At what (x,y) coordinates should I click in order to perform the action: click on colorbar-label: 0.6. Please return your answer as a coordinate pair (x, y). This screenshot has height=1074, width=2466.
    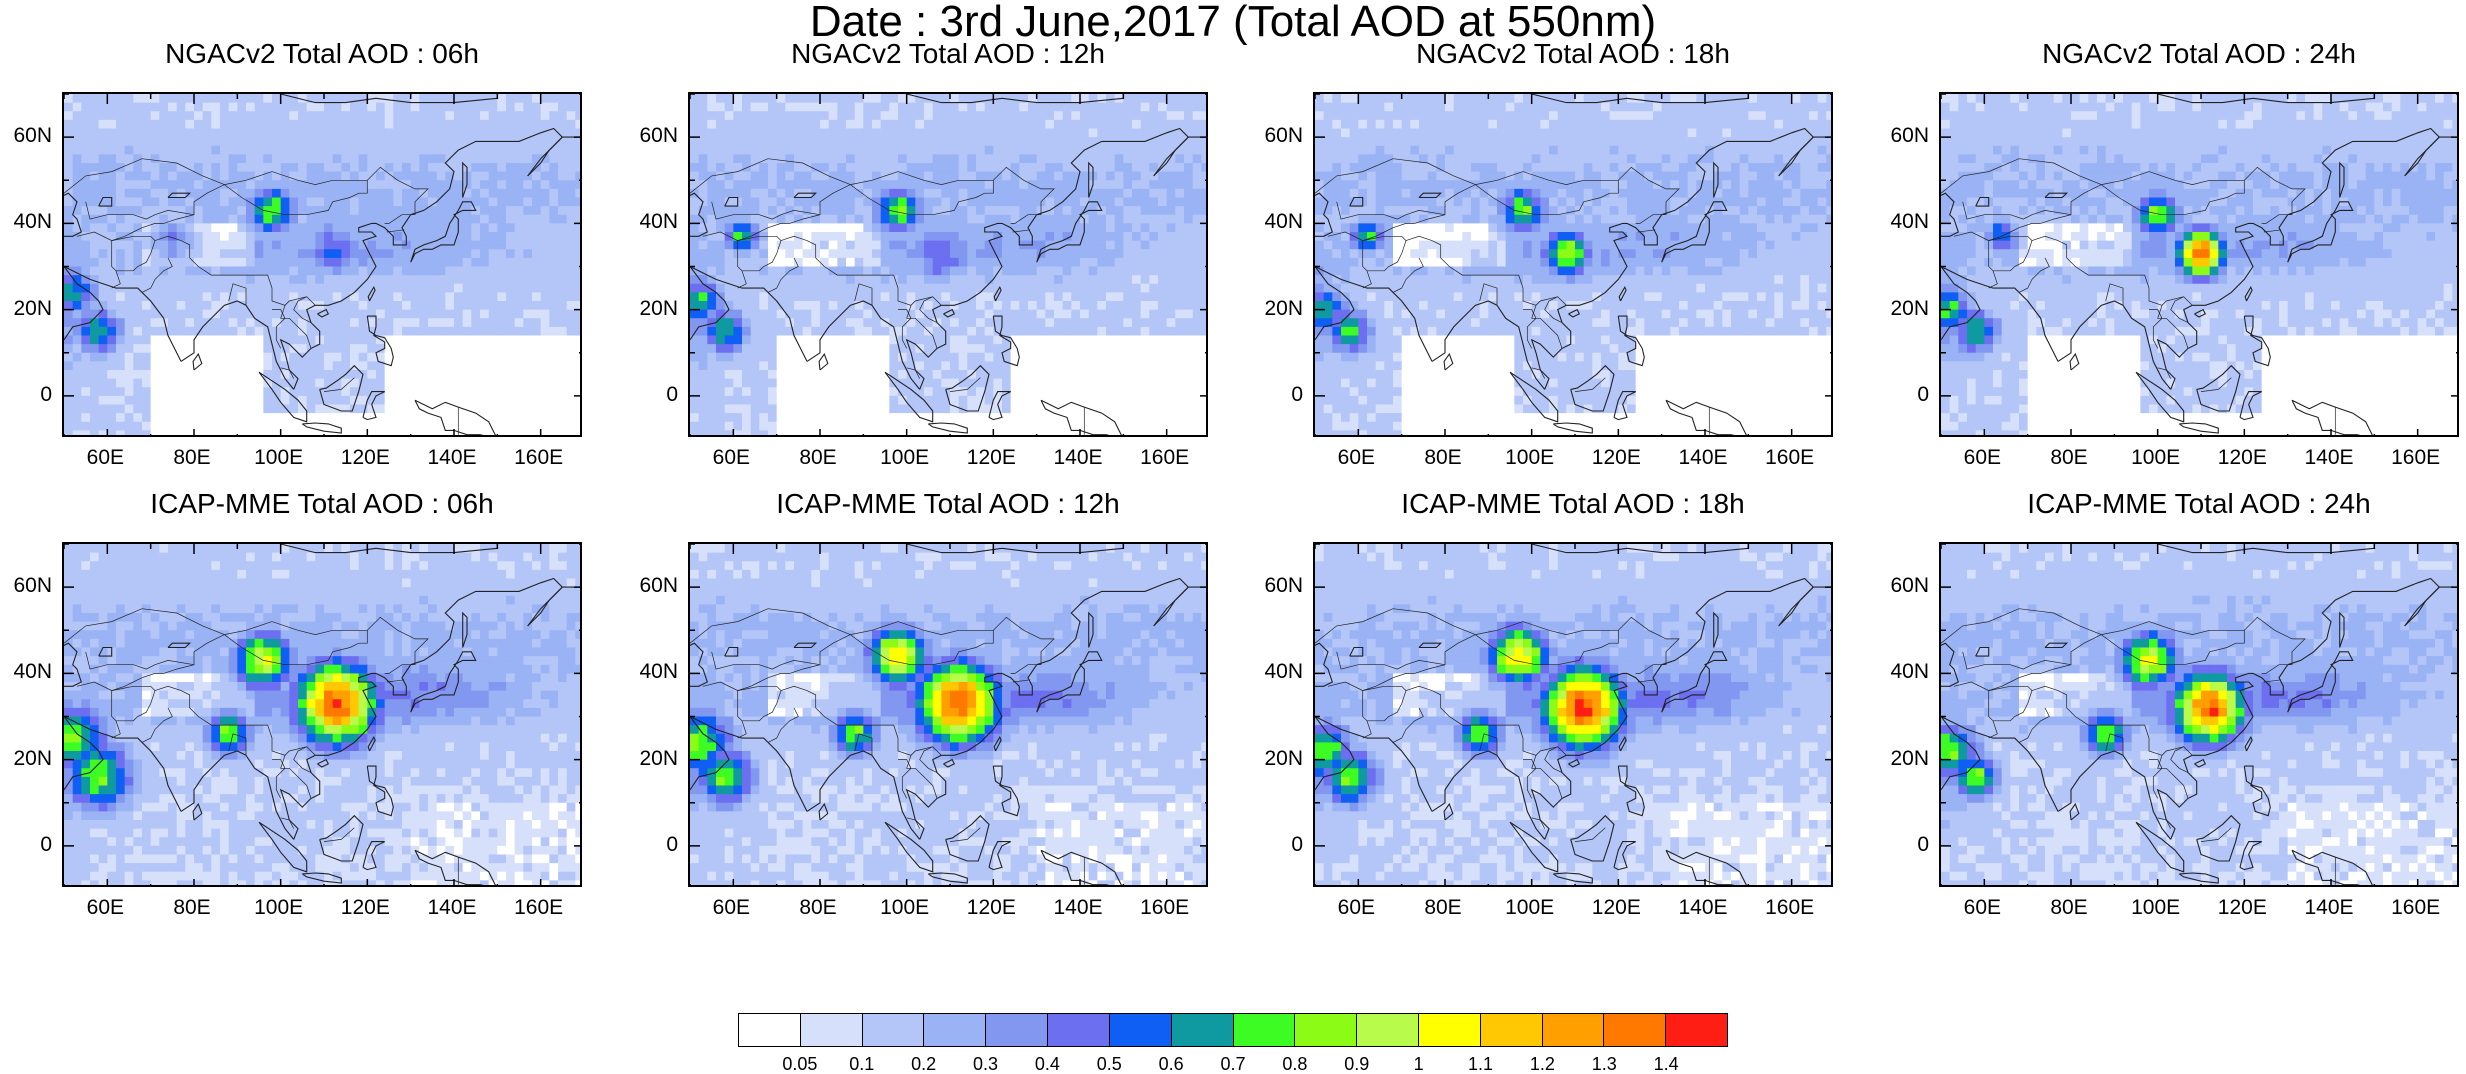
    Looking at the image, I should click on (1171, 1064).